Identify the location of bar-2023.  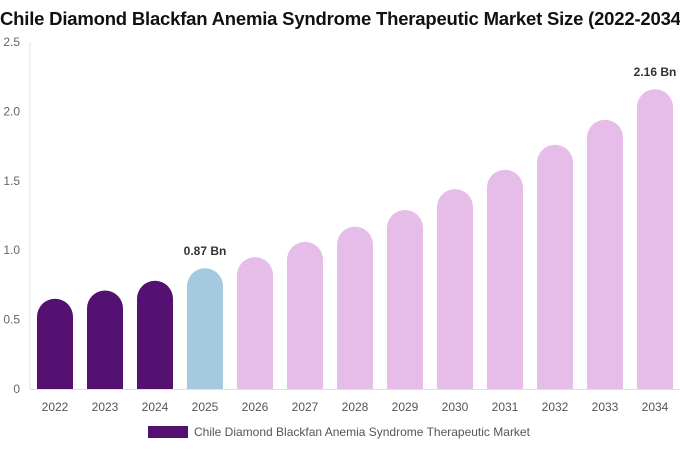
(105, 339).